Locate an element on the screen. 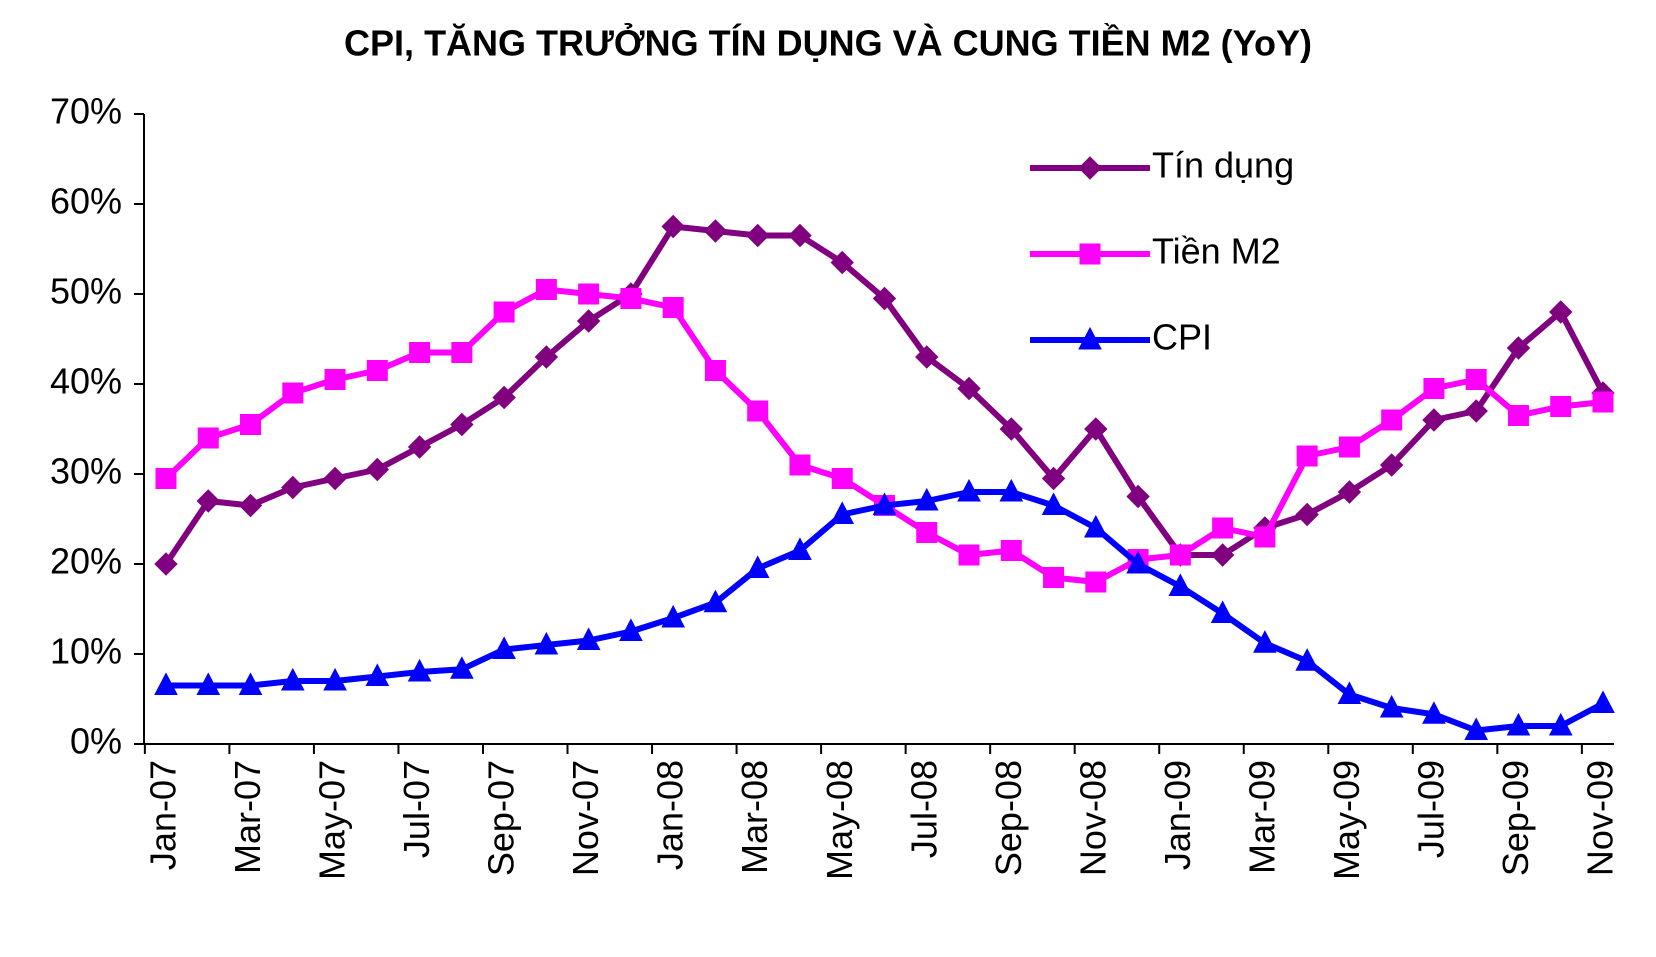  y-tick-label: 40% is located at coordinates (86, 381).